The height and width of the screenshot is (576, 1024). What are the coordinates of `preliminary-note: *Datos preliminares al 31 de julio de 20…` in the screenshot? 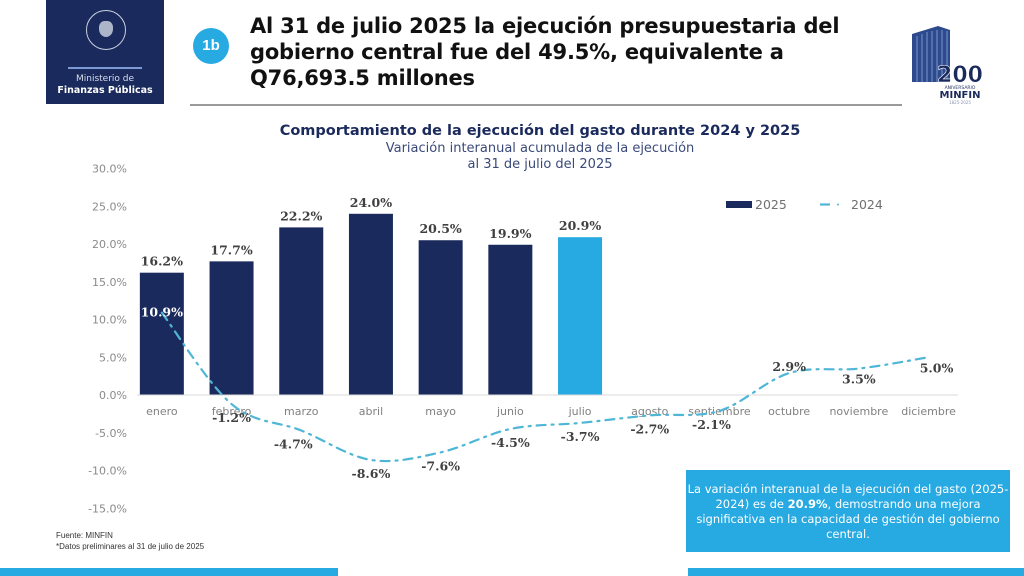 It's located at (130, 546).